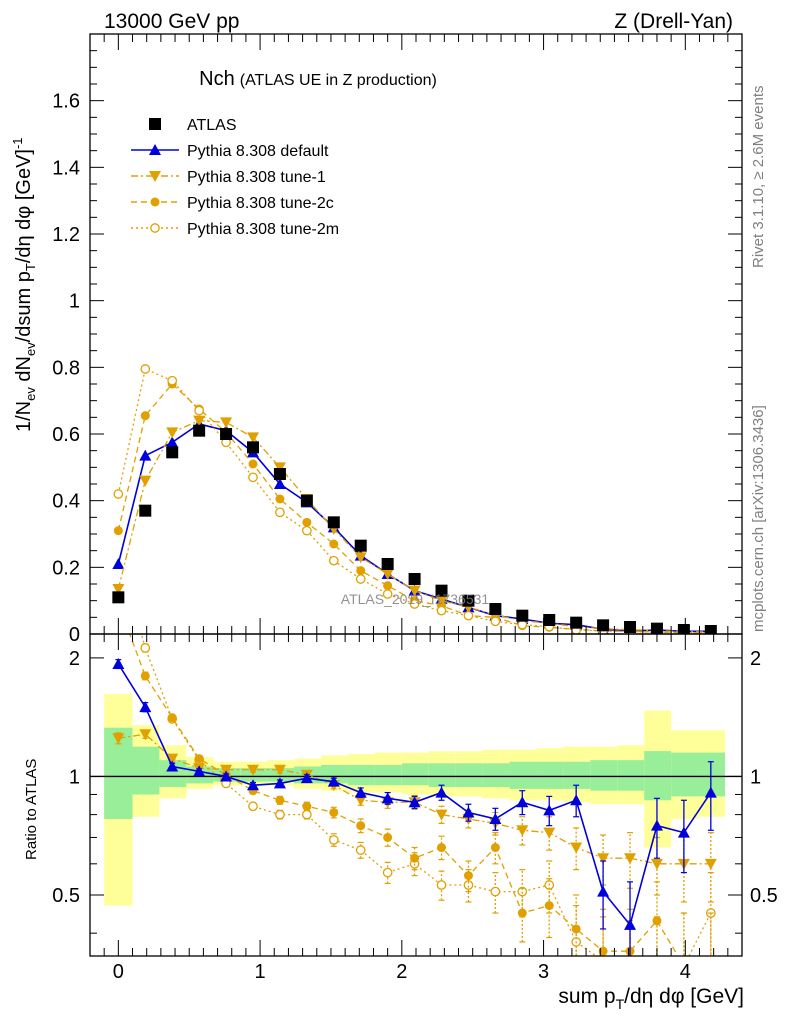  Describe the element at coordinates (260, 203) in the screenshot. I see `legend-label: Pythia 8.308 tune-2c` at that location.